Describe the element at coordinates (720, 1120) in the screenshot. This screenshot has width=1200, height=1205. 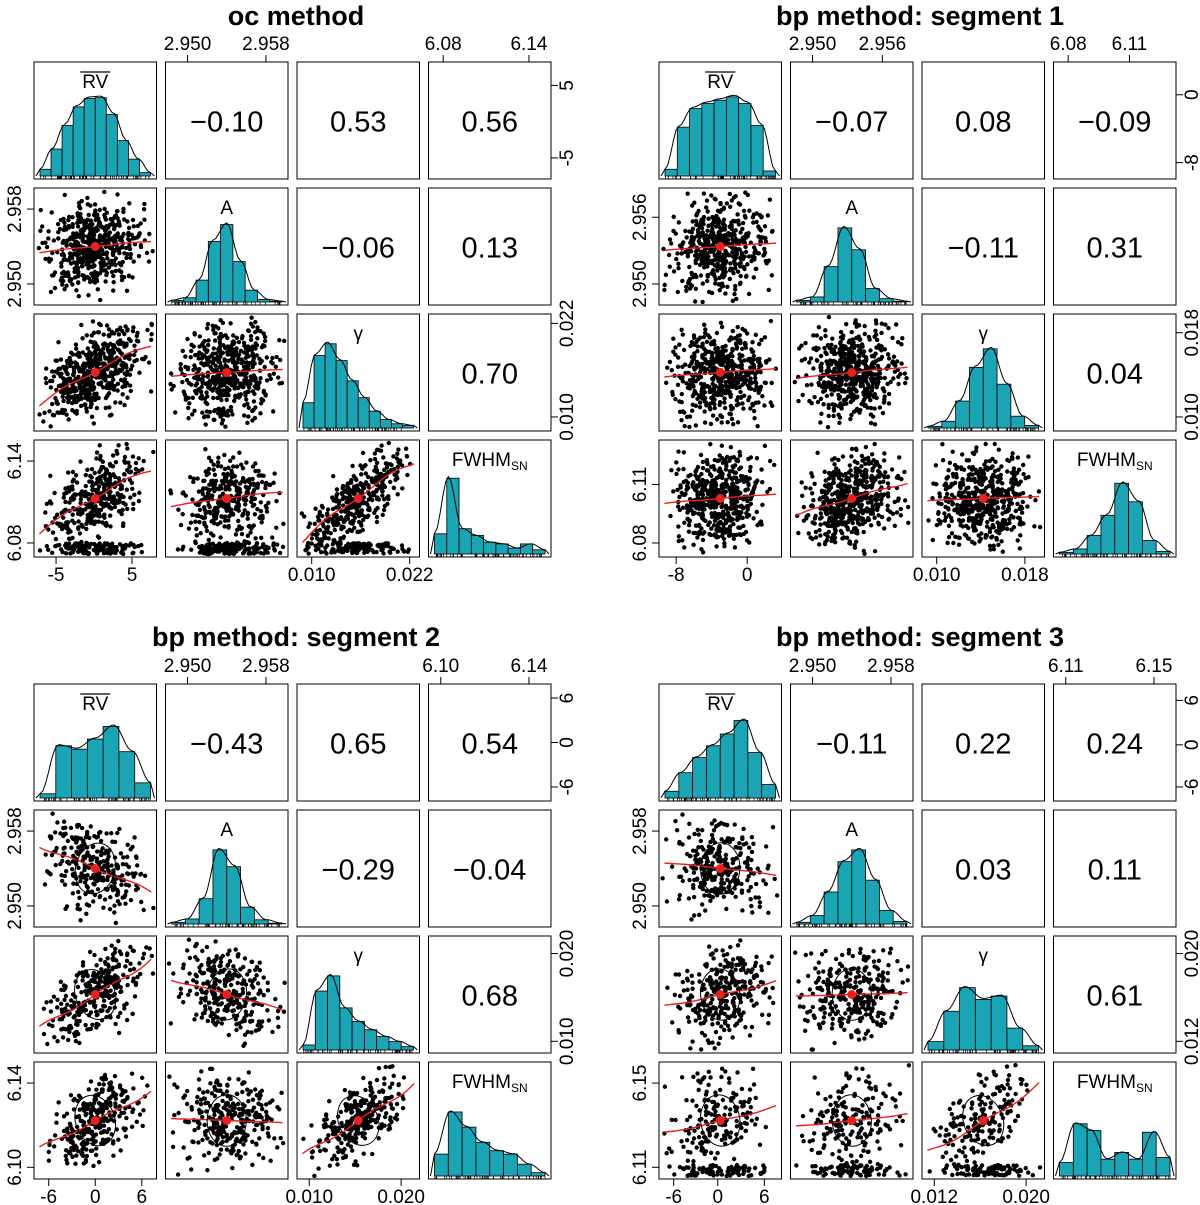
I see `cell-r3-c0` at that location.